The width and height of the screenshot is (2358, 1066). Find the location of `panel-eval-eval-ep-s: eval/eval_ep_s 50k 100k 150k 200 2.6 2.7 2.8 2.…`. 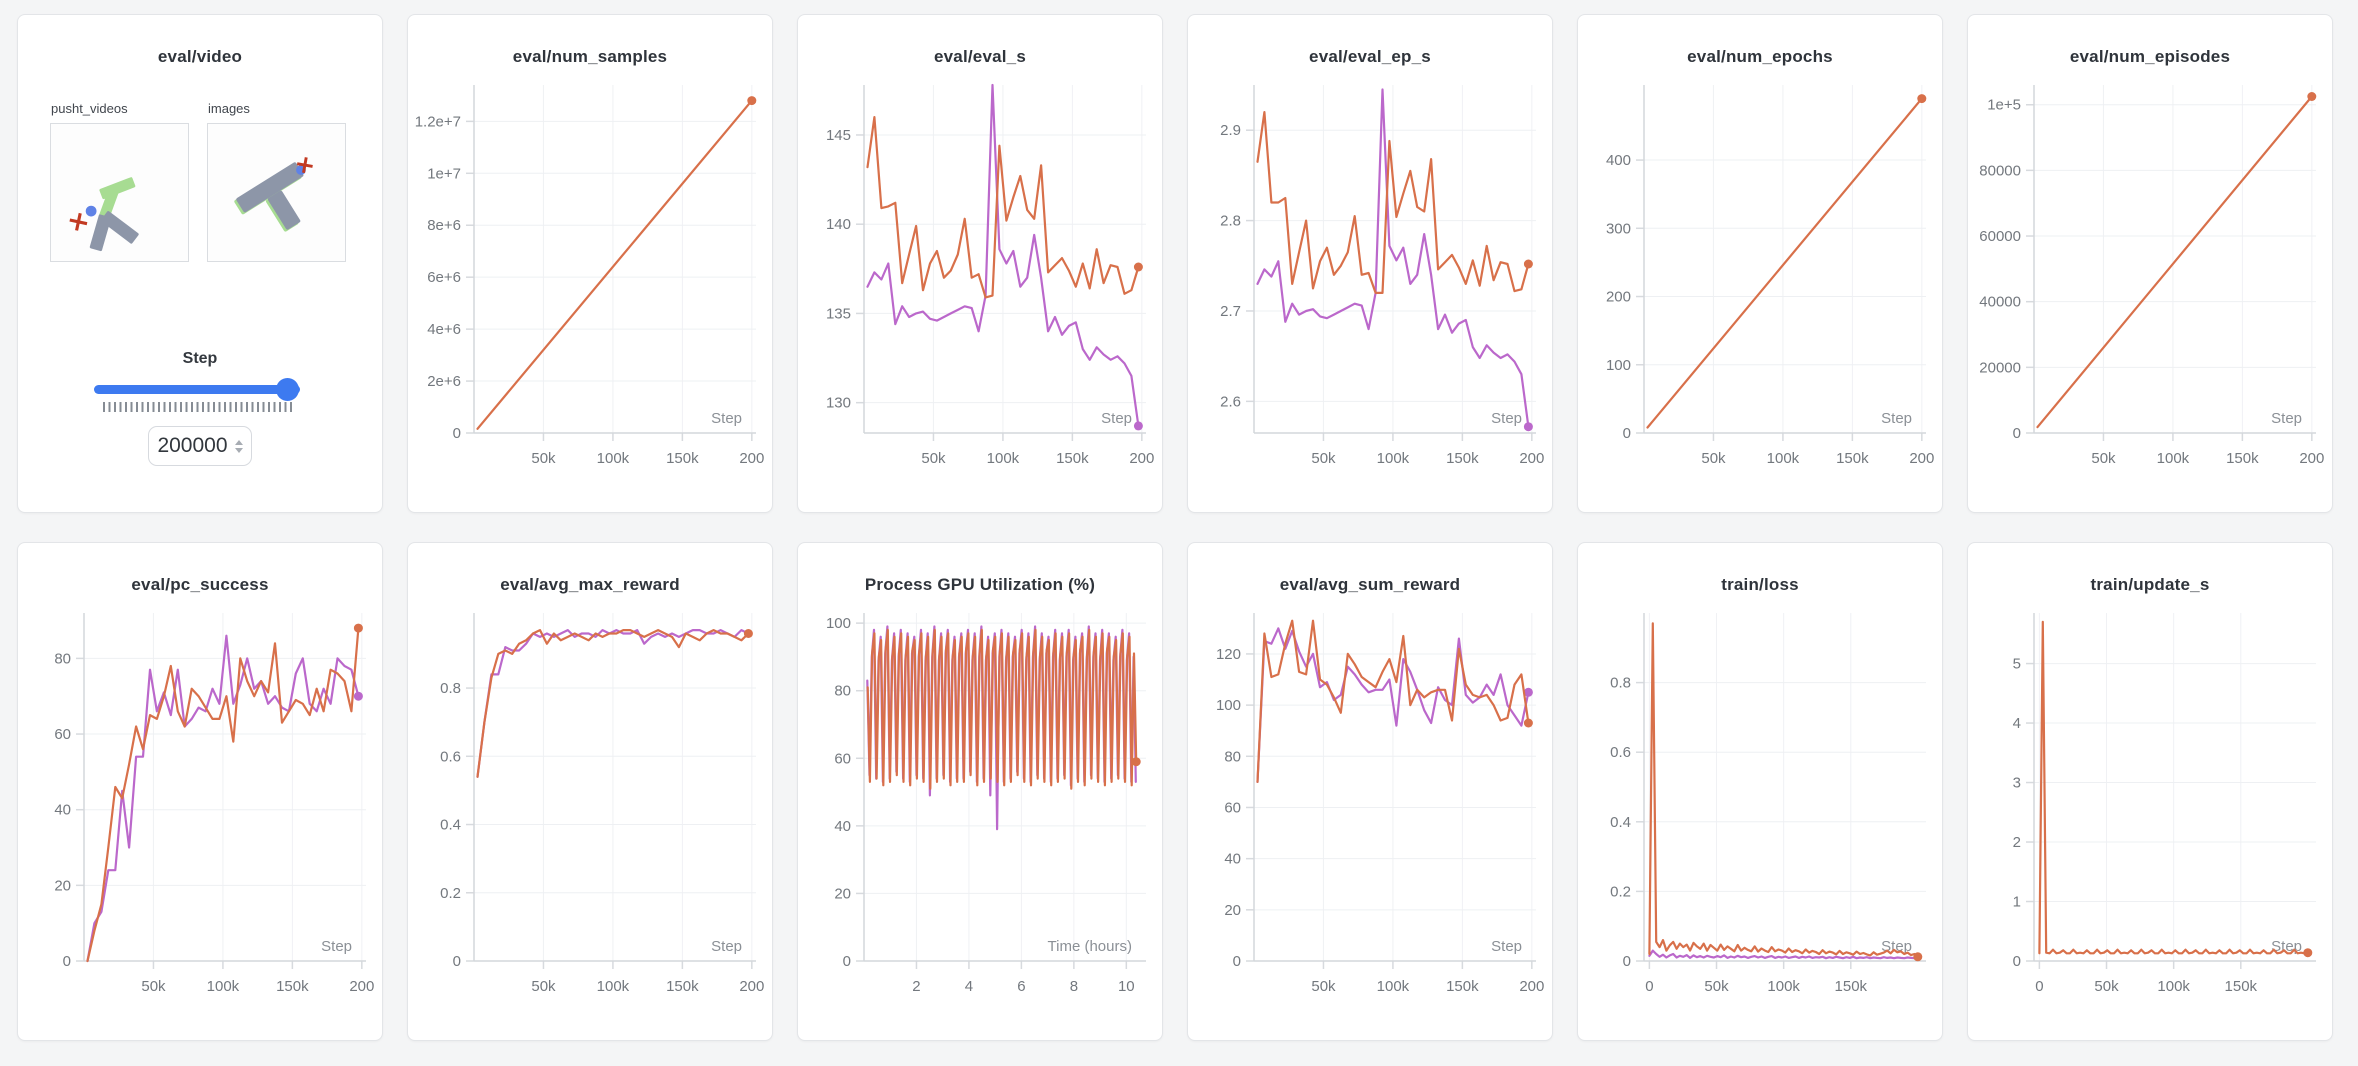

panel-eval-eval-ep-s: eval/eval_ep_s 50k 100k 150k 200 2.6 2.7 2.8 2.… is located at coordinates (1370, 263).